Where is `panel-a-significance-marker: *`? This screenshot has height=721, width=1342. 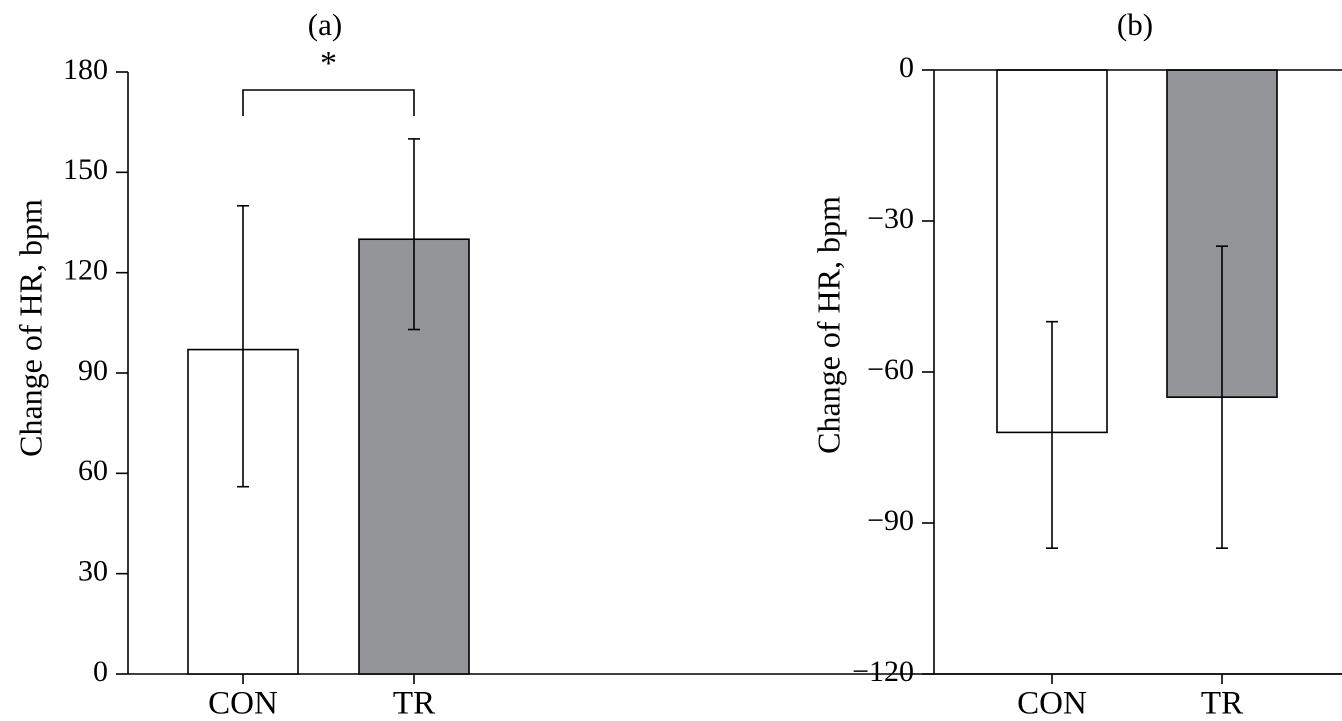
panel-a-significance-marker: * is located at coordinates (328, 63).